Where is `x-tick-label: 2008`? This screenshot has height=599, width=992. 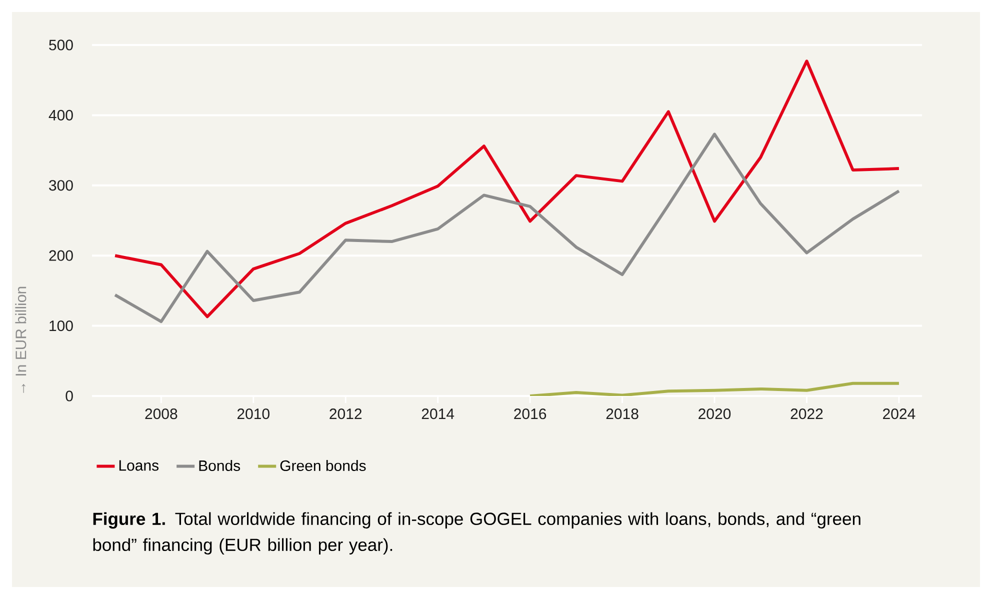
x-tick-label: 2008 is located at coordinates (161, 414).